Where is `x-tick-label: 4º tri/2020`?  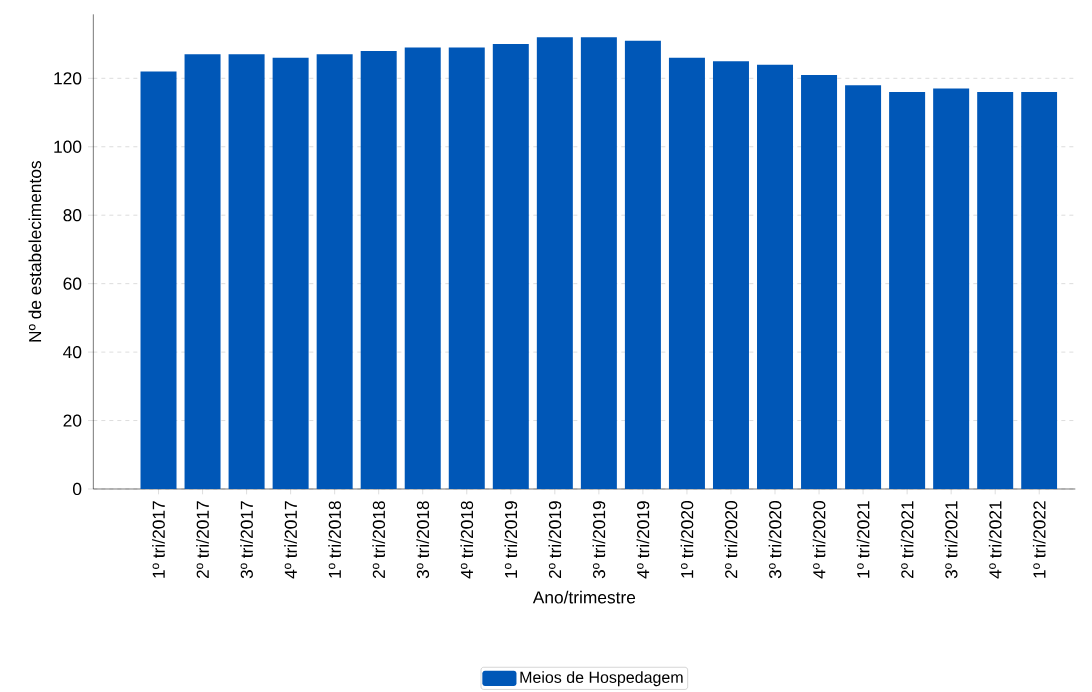
x-tick-label: 4º tri/2020 is located at coordinates (819, 540).